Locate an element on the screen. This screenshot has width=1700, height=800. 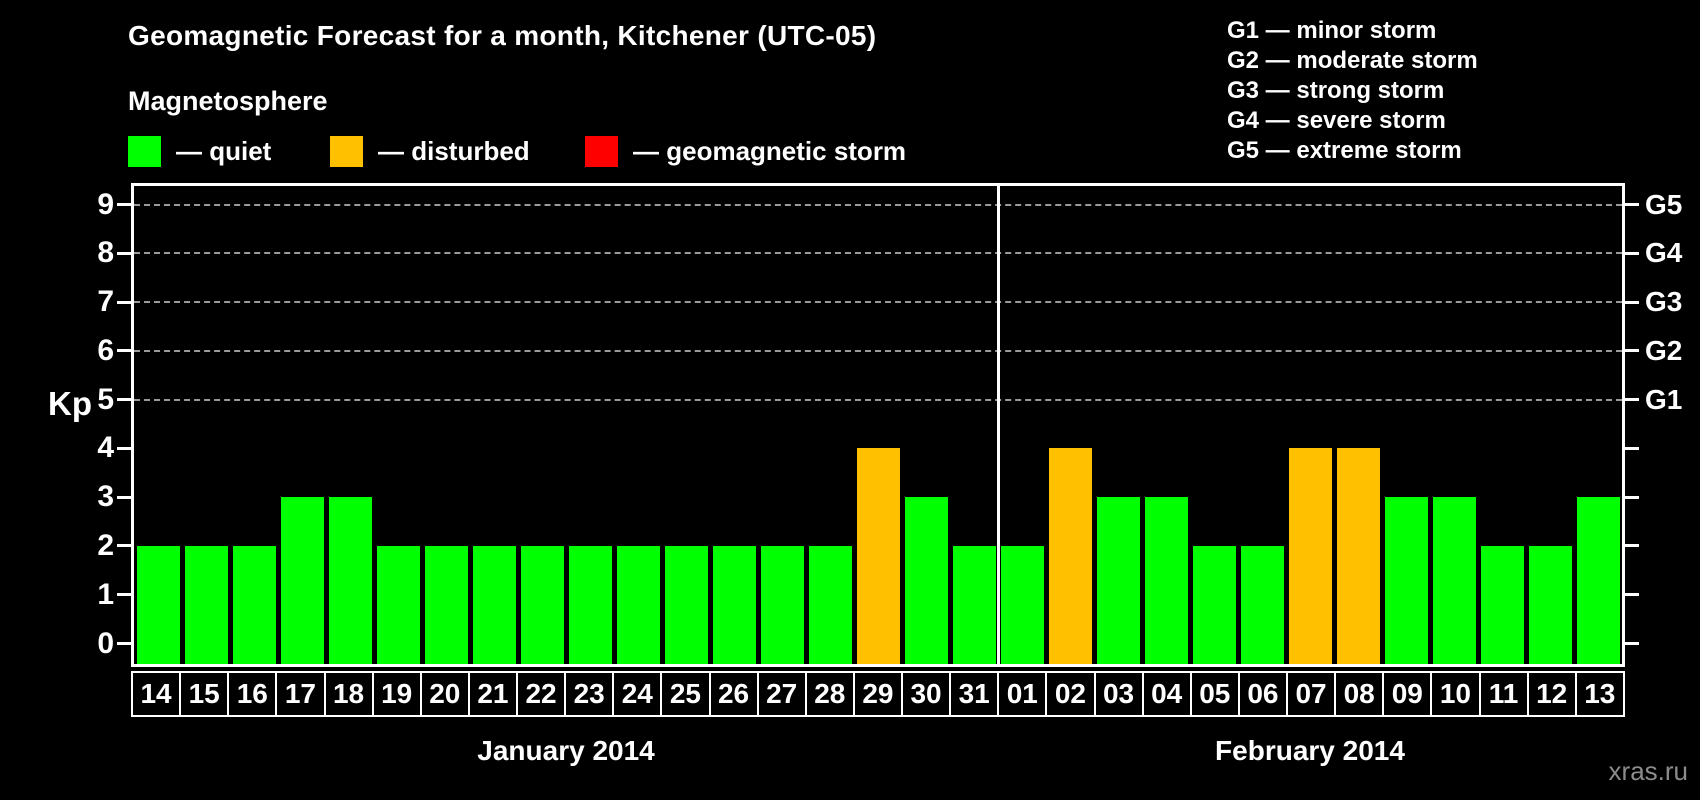
legend-item-quiet: — quiet is located at coordinates (199, 151).